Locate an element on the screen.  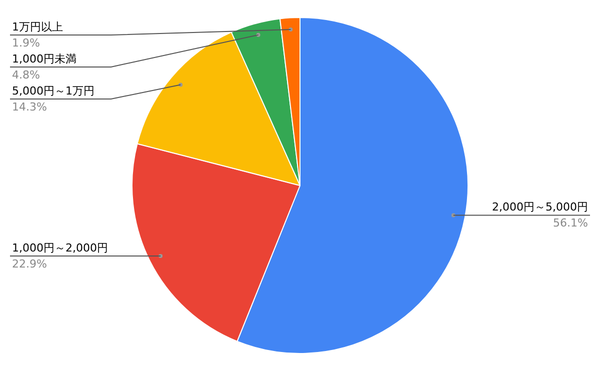
slice-label: 5,000円～1万円 is located at coordinates (53, 91).